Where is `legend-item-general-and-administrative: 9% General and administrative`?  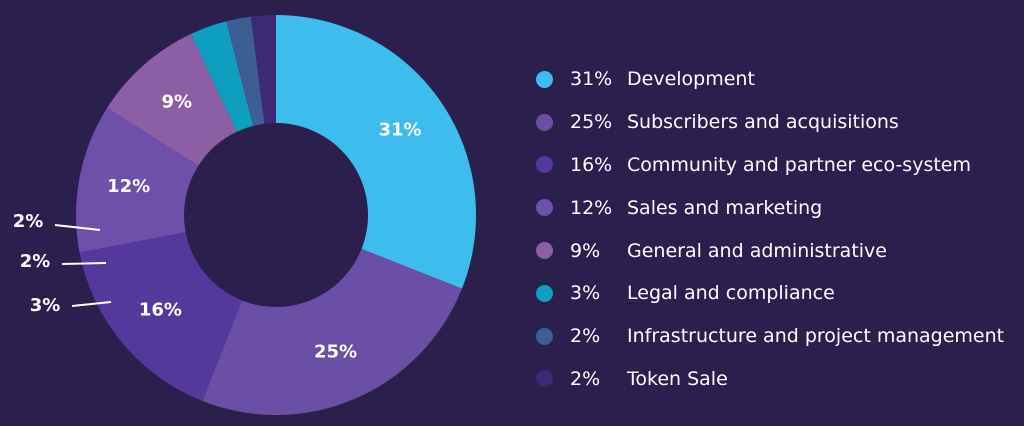 legend-item-general-and-administrative: 9% General and administrative is located at coordinates (770, 250).